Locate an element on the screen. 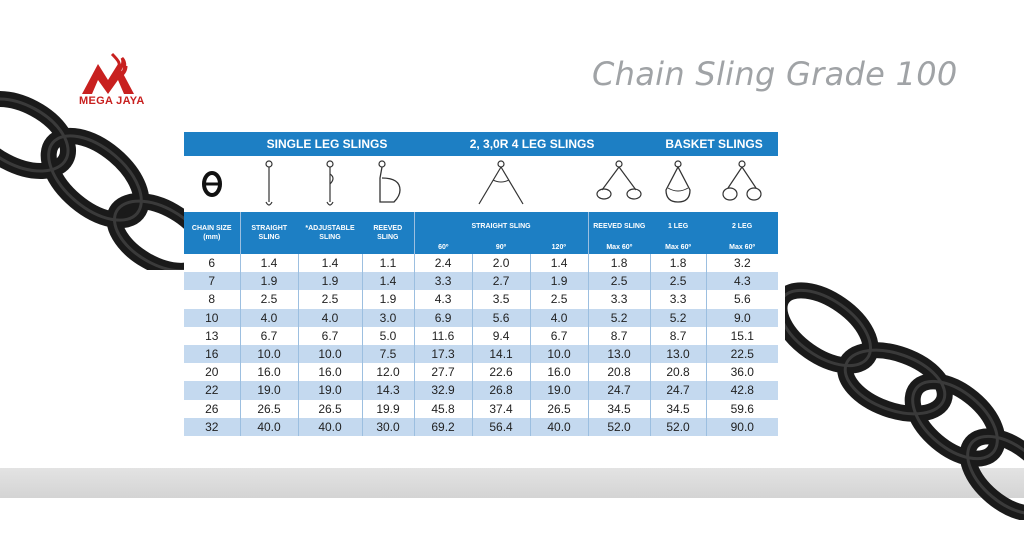 This screenshot has height=536, width=1024. wll-cell: 24.7 is located at coordinates (678, 390).